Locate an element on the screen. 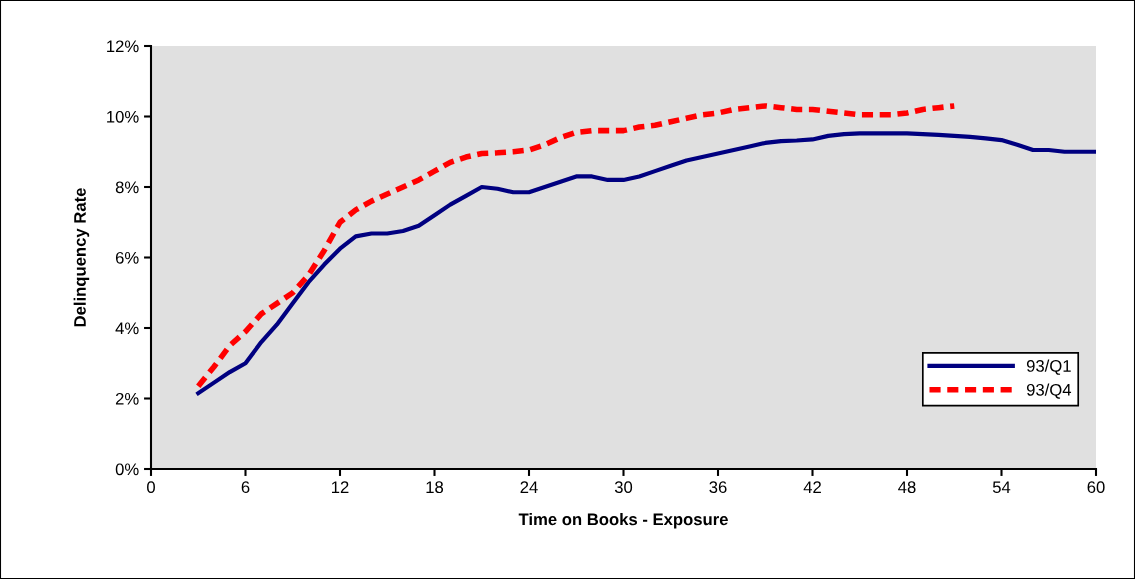  x-tick-label: 18 is located at coordinates (435, 487).